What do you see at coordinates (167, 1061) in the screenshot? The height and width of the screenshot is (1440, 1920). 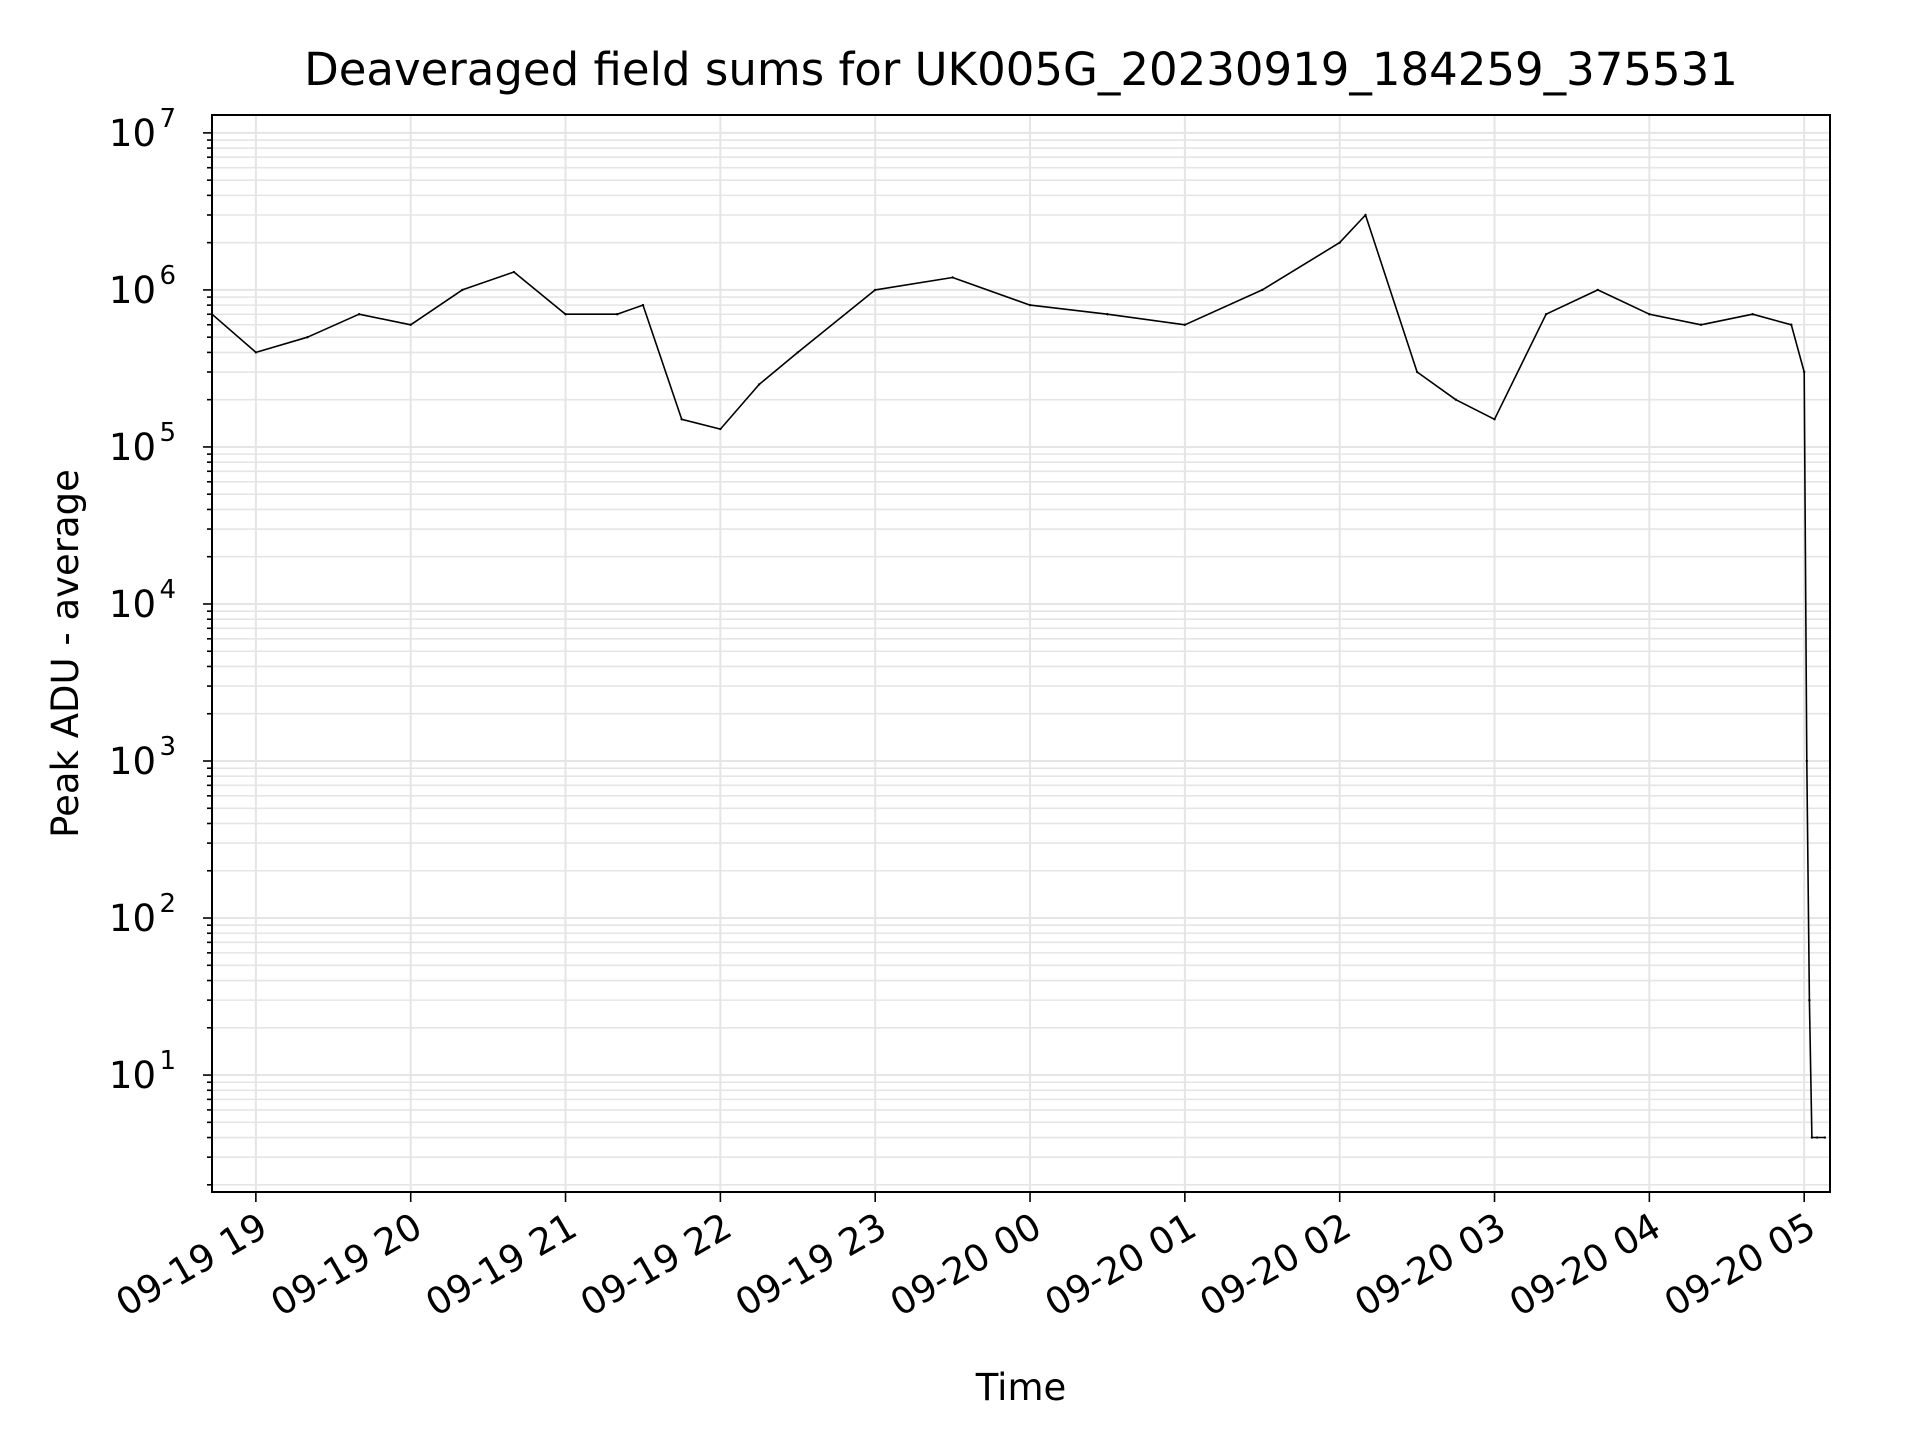 I see `y-tick-exponent: 1` at bounding box center [167, 1061].